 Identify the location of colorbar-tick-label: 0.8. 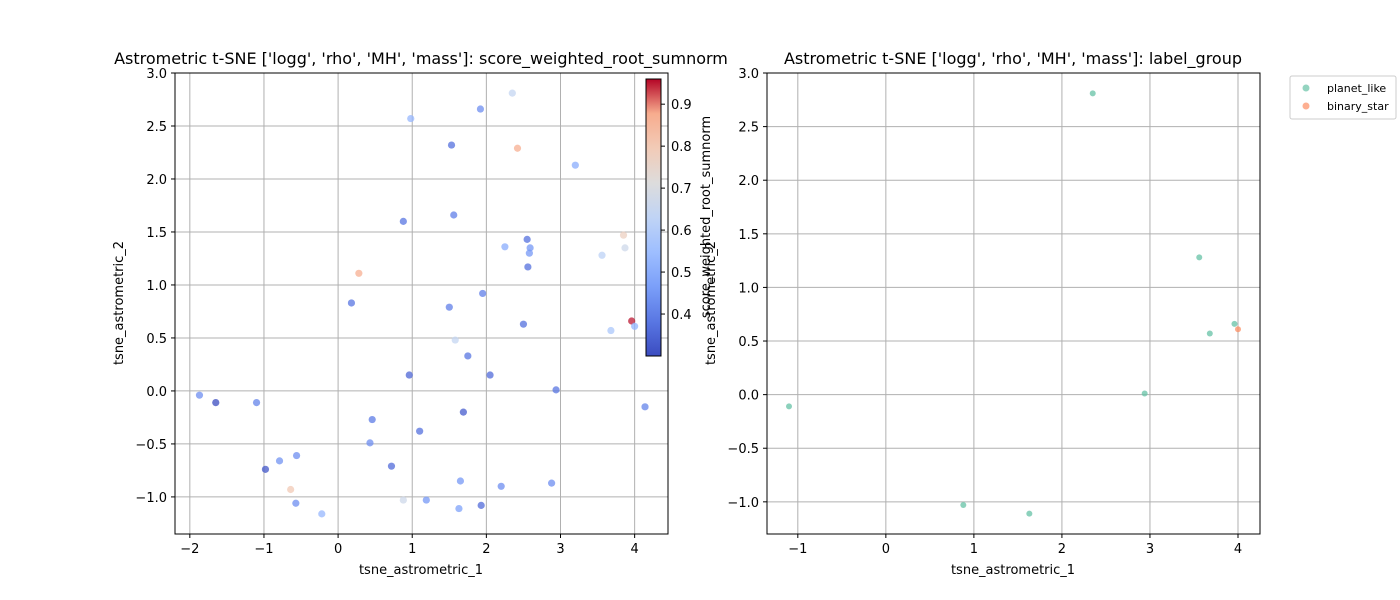
(681, 147).